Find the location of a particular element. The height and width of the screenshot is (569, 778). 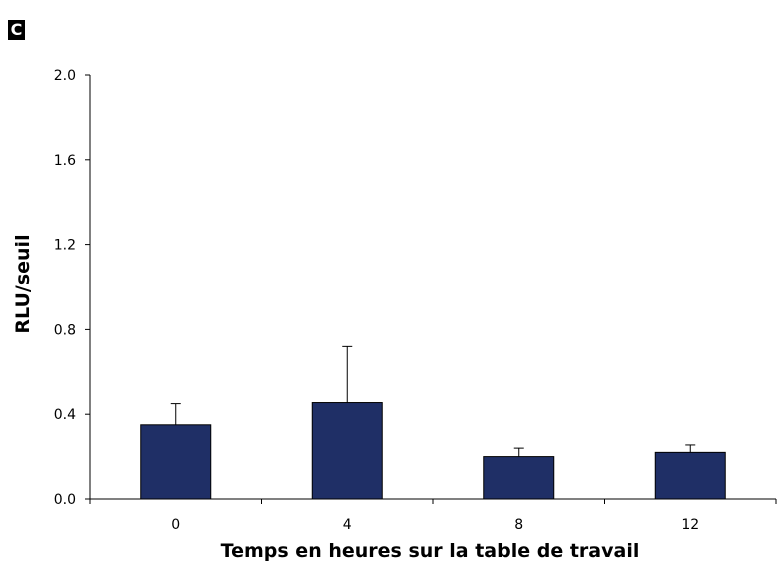

x-tick-label: 8 is located at coordinates (518, 525).